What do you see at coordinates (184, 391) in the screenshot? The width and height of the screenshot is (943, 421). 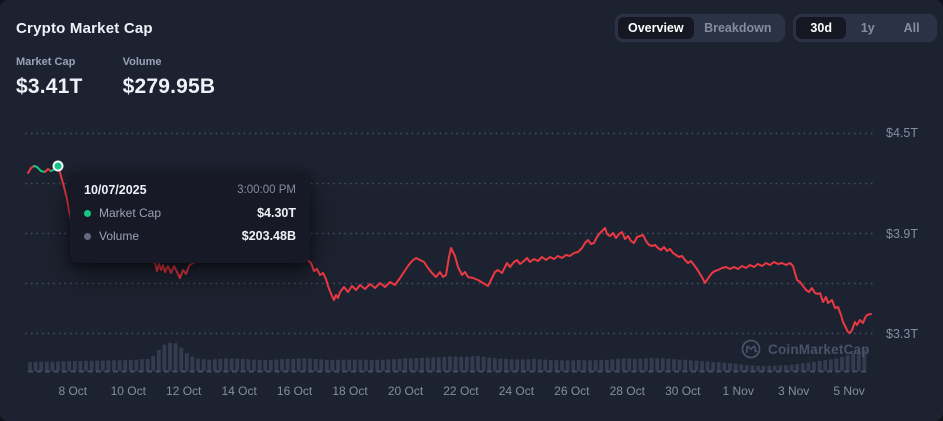 I see `x-axis-label: 12 Oct` at bounding box center [184, 391].